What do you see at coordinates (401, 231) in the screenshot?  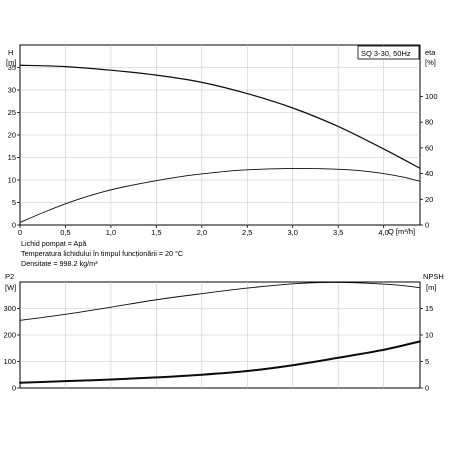 I see `x-axis-unit-label: Q [m³/h]` at bounding box center [401, 231].